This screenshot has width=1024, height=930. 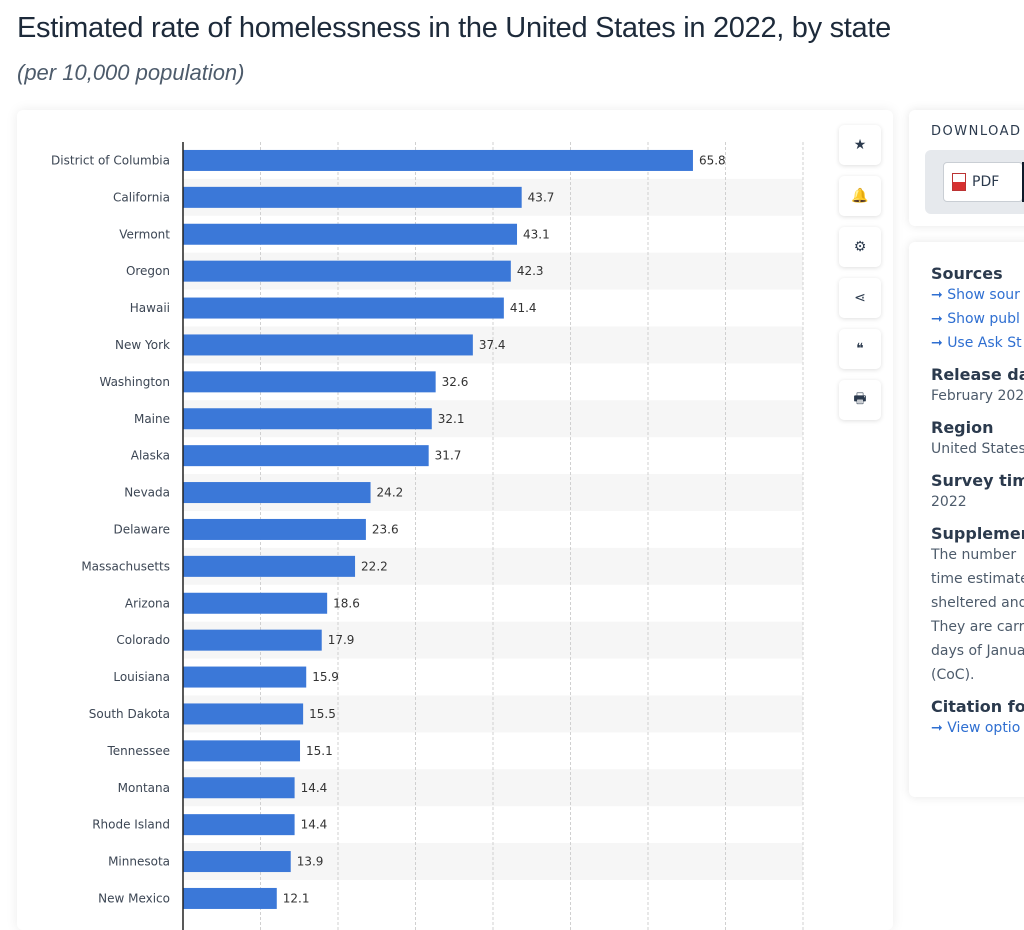 I want to click on quote-icon: ❝, so click(x=860, y=349).